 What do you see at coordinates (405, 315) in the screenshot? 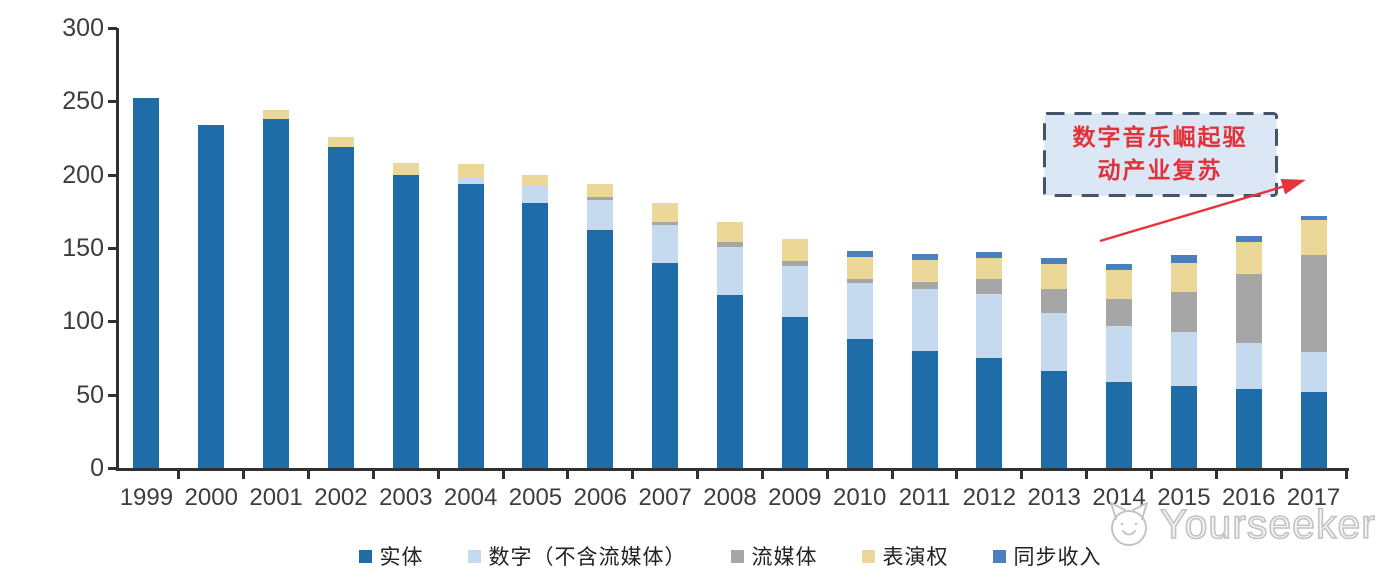
I see `bar-stack-2003` at bounding box center [405, 315].